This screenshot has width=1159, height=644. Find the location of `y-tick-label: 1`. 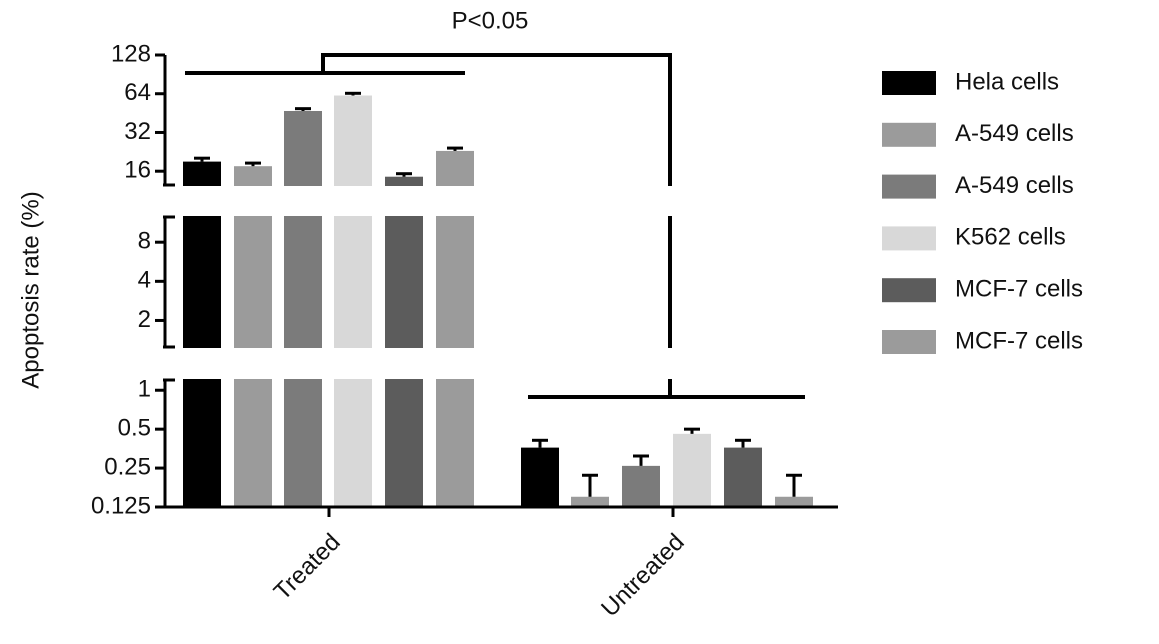

y-tick-label: 1 is located at coordinates (144, 389).